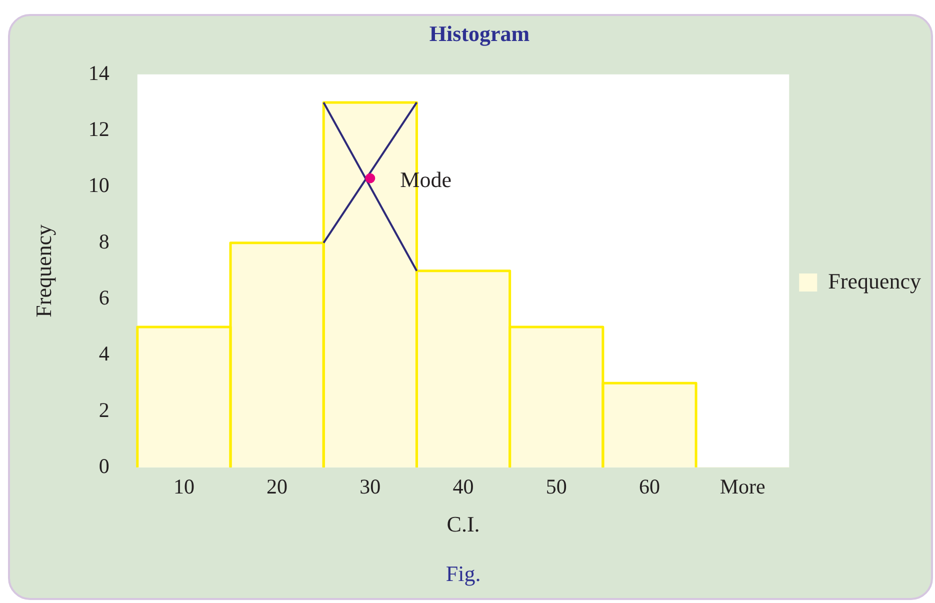 This screenshot has width=935, height=603. What do you see at coordinates (104, 466) in the screenshot?
I see `y-tick-label: 0` at bounding box center [104, 466].